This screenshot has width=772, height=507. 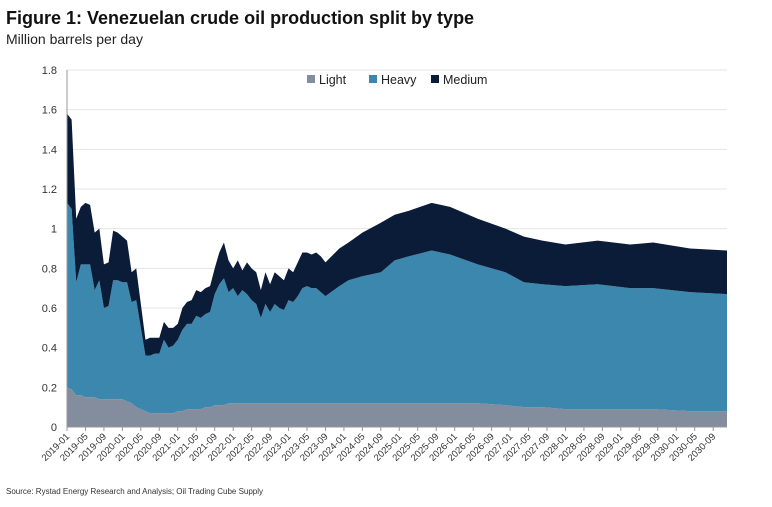 I want to click on y-tick-label: 1.6, so click(x=49, y=111).